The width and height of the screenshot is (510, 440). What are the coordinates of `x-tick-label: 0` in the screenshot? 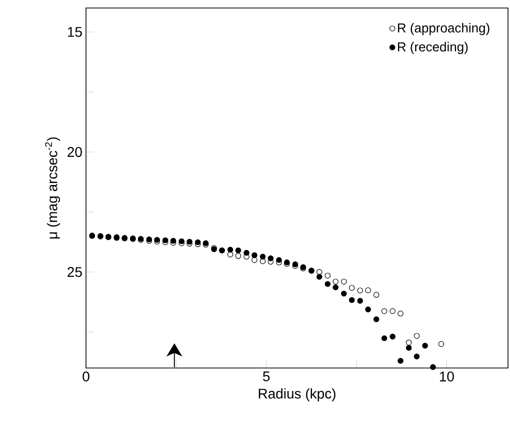 It's located at (86, 377).